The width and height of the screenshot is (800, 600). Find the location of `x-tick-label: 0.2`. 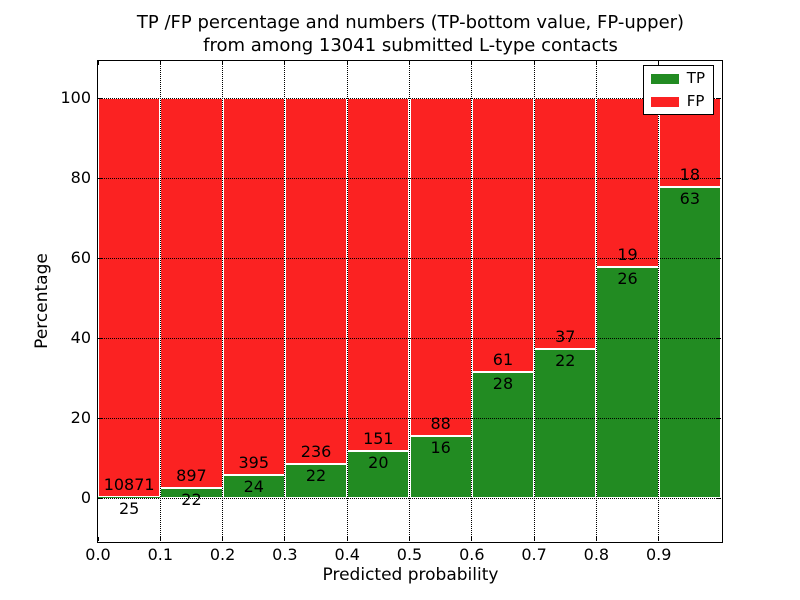

x-tick-label: 0.2 is located at coordinates (222, 554).